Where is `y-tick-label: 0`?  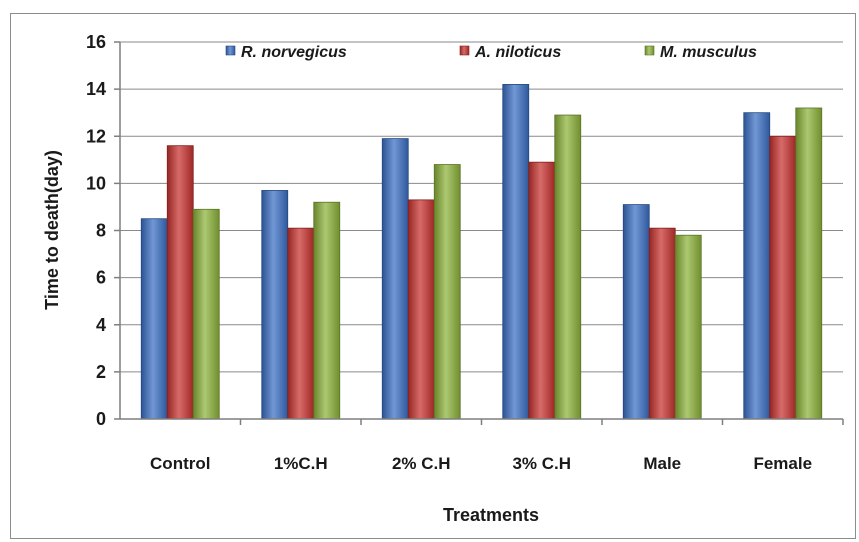 y-tick-label: 0 is located at coordinates (101, 419).